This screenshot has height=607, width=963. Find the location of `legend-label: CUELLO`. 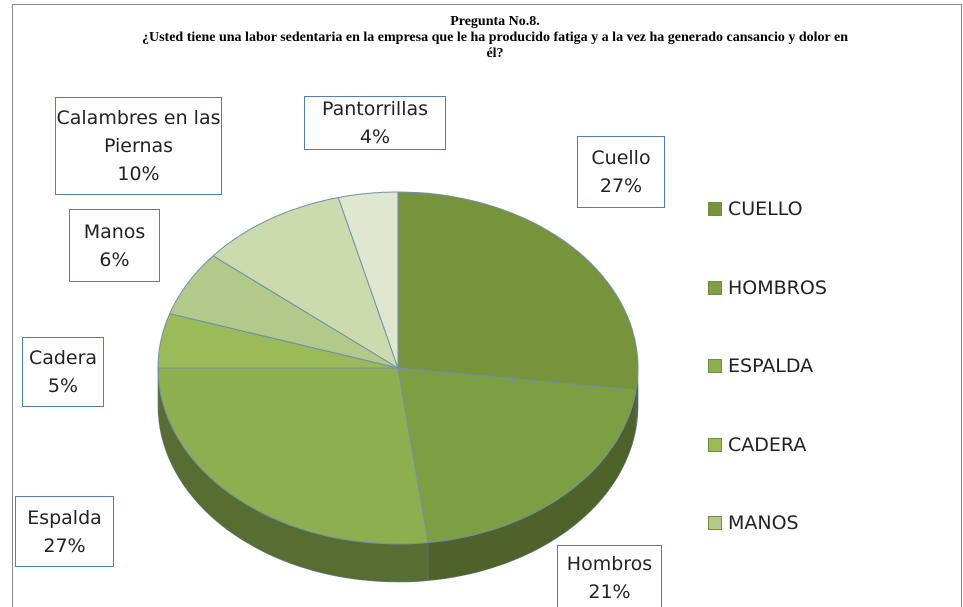

legend-label: CUELLO is located at coordinates (765, 209).